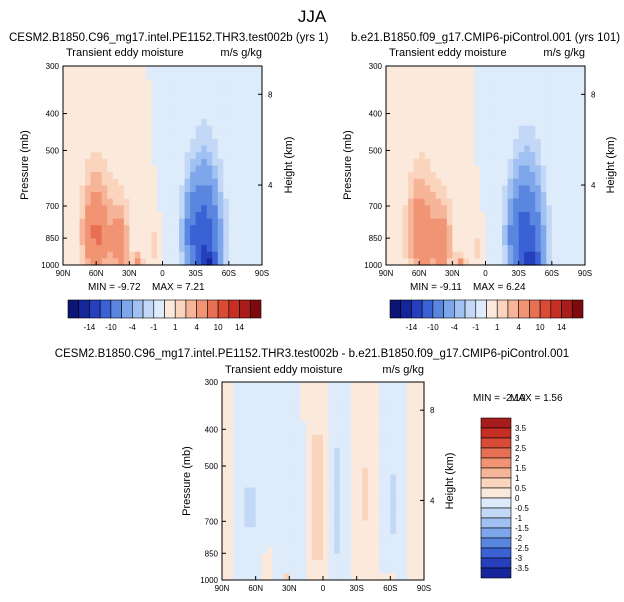 This screenshot has height=602, width=624. I want to click on x-tick-label: 90S, so click(585, 273).